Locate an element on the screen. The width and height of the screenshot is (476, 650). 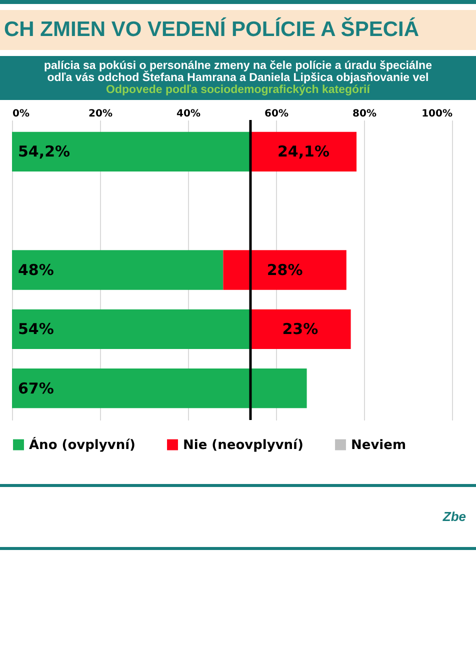
x-tick-label: 40% is located at coordinates (188, 114).